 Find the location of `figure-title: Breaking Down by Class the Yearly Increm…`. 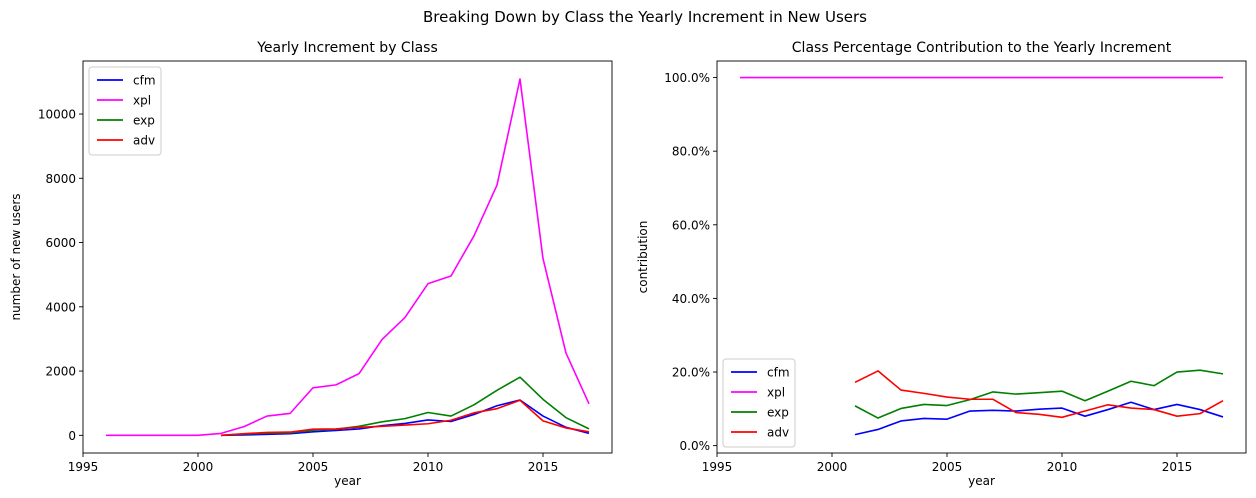

figure-title: Breaking Down by Class the Yearly Increm… is located at coordinates (645, 17).